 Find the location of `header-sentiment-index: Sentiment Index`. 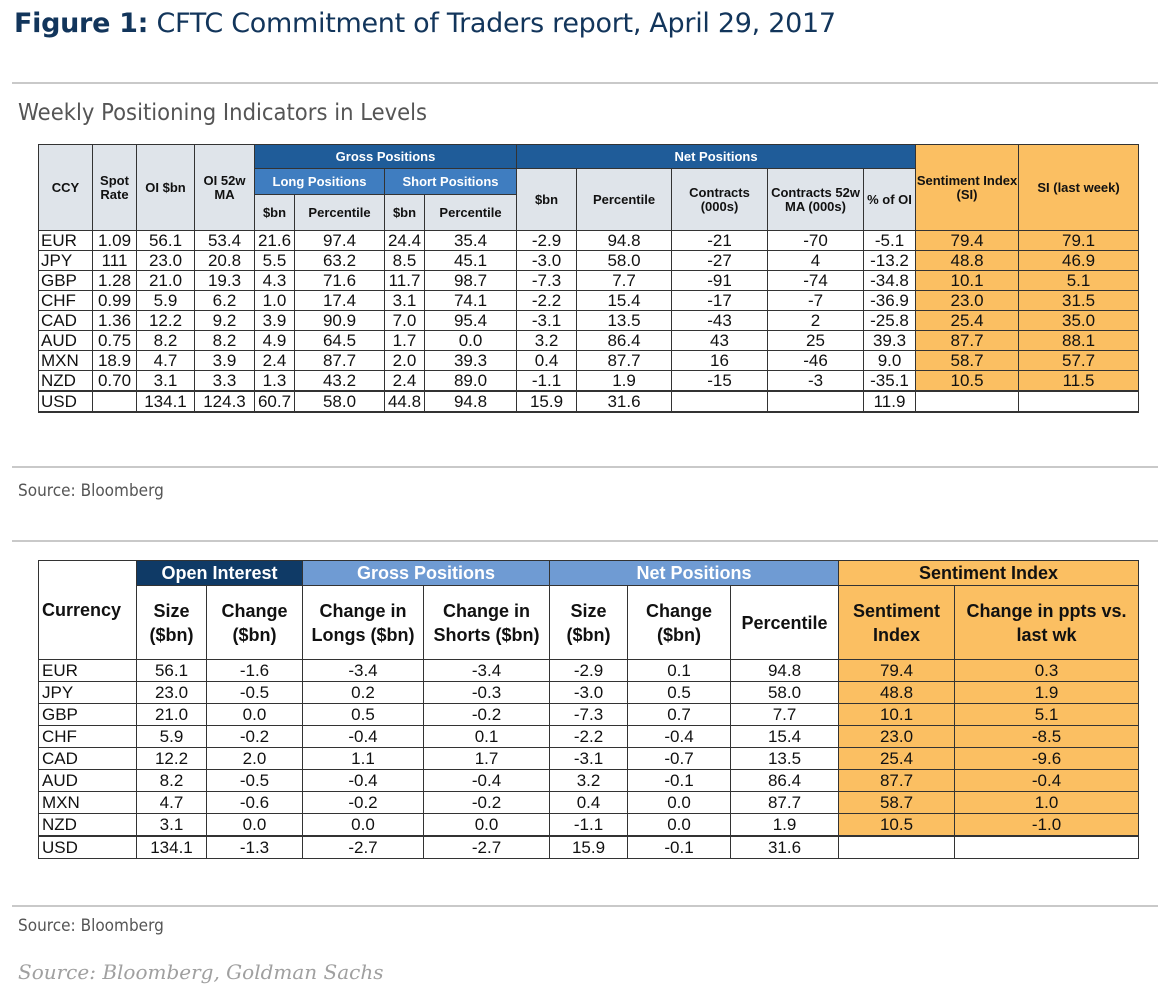

header-sentiment-index: Sentiment Index is located at coordinates (989, 573).